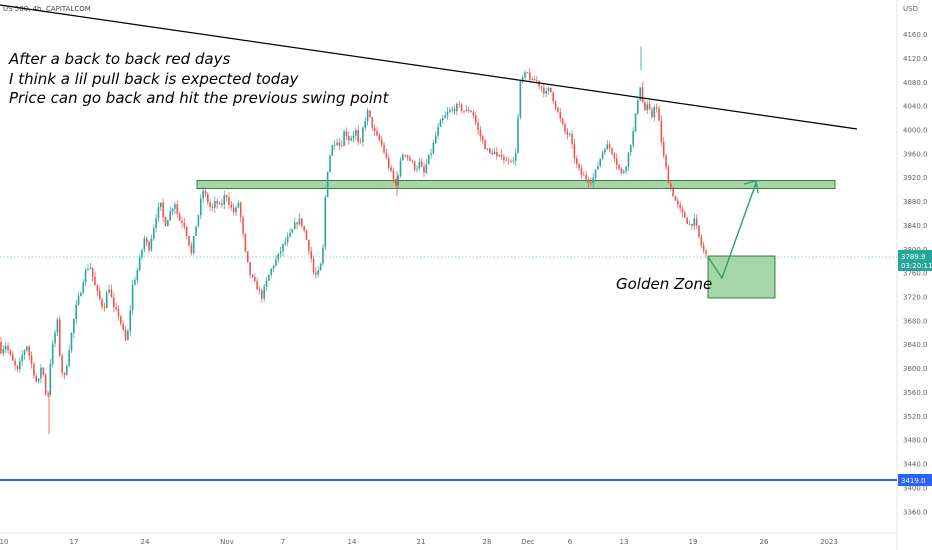  What do you see at coordinates (751, 187) in the screenshot?
I see `arrow-head-icon` at bounding box center [751, 187].